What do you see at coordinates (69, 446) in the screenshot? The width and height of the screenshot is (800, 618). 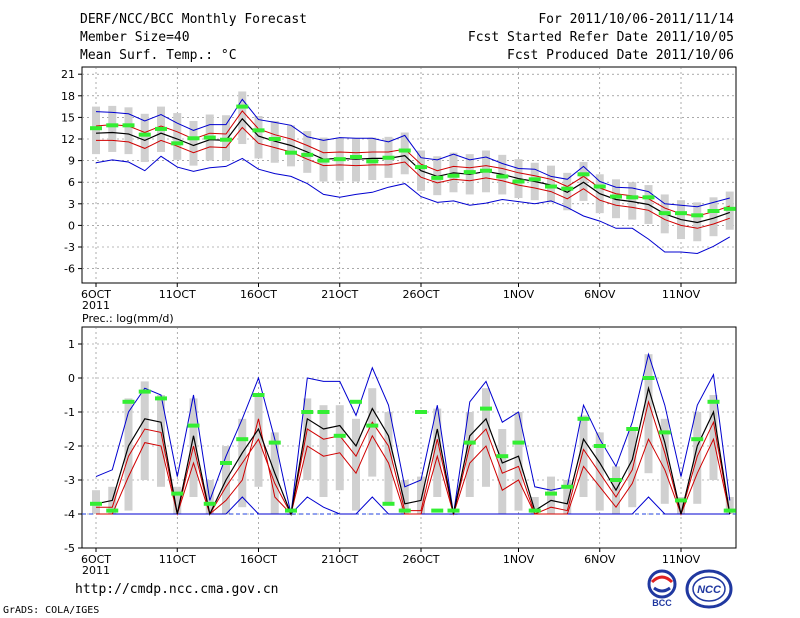 I see `y-tick-label: -2` at bounding box center [69, 446].